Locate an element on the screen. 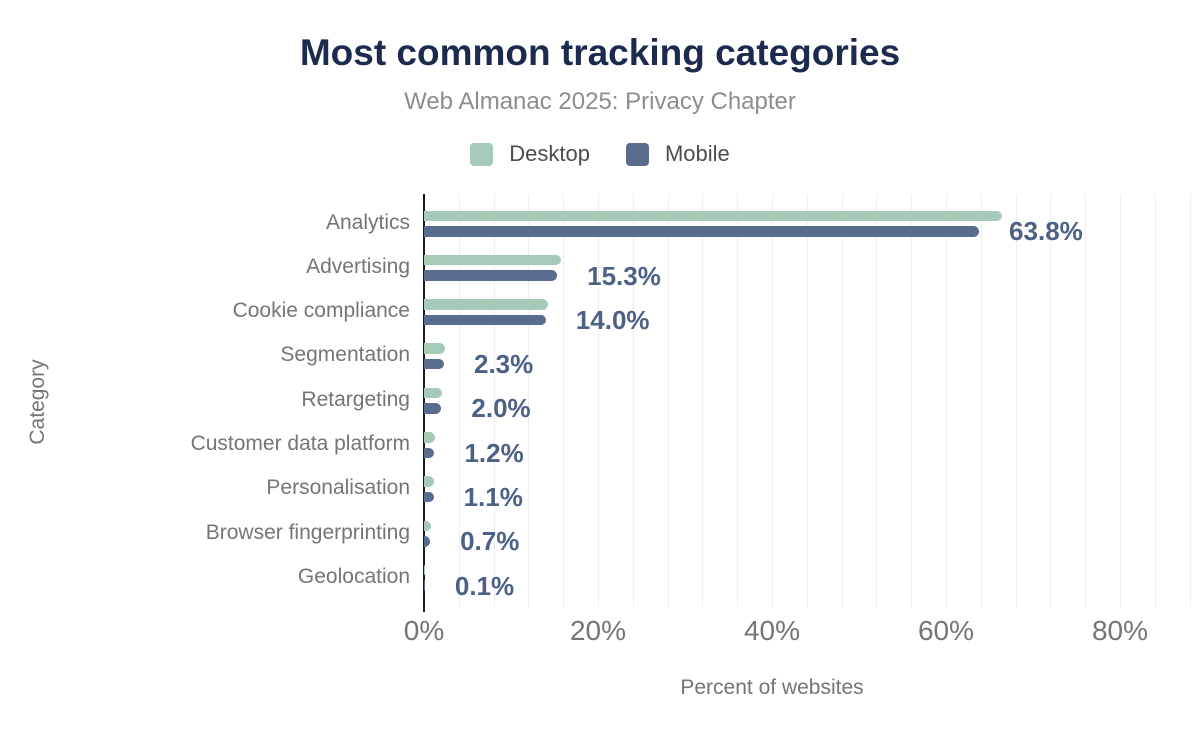 The height and width of the screenshot is (742, 1200). category-label: Customer data platform is located at coordinates (300, 443).